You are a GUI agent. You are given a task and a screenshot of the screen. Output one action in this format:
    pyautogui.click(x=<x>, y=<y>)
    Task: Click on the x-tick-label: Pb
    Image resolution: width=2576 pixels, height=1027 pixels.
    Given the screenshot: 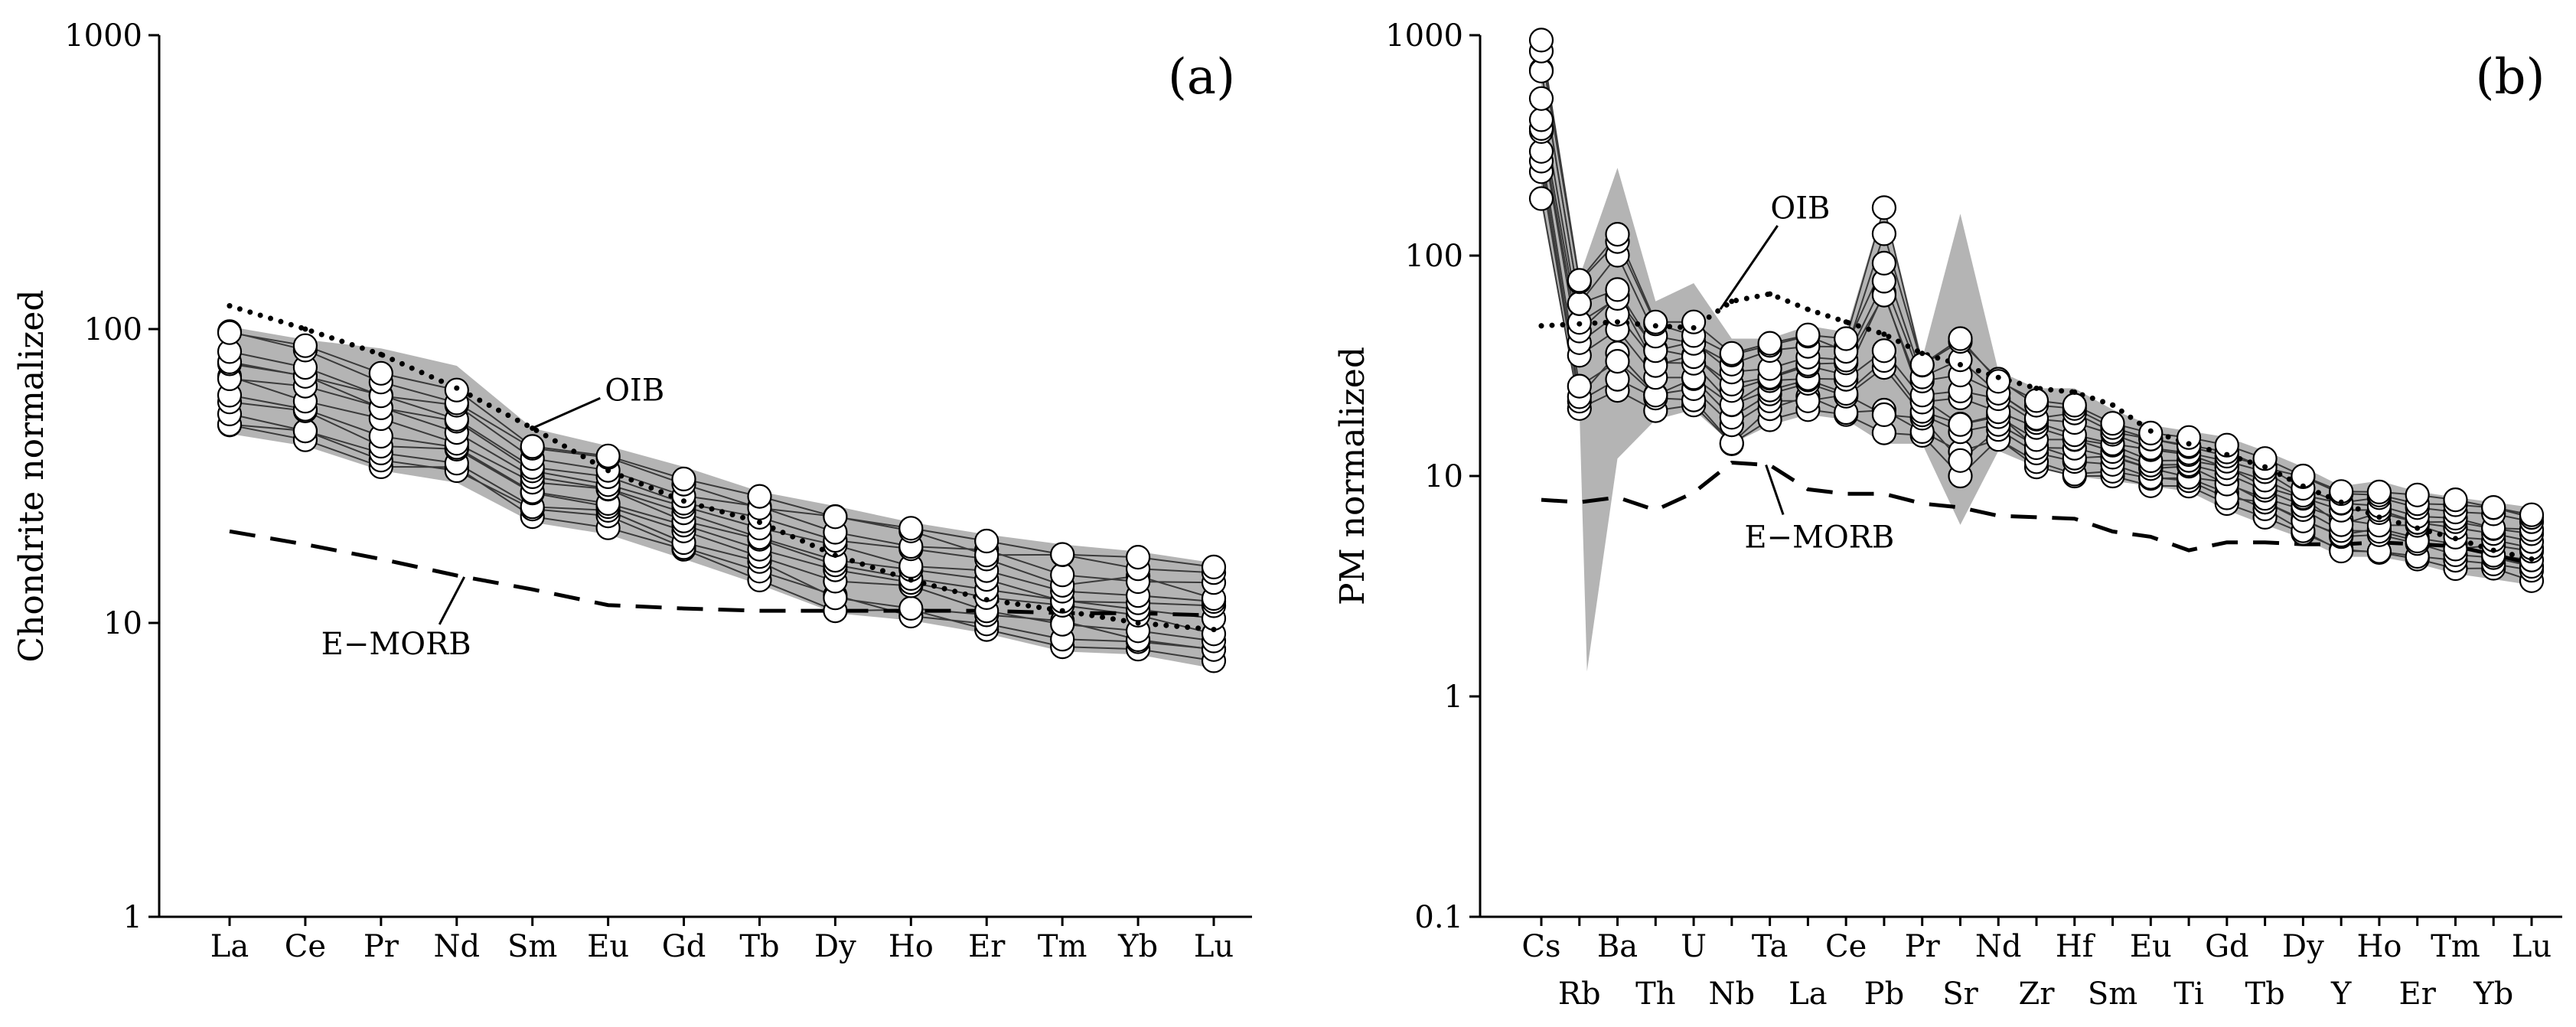 What is the action you would take?
    pyautogui.click(x=1885, y=994)
    